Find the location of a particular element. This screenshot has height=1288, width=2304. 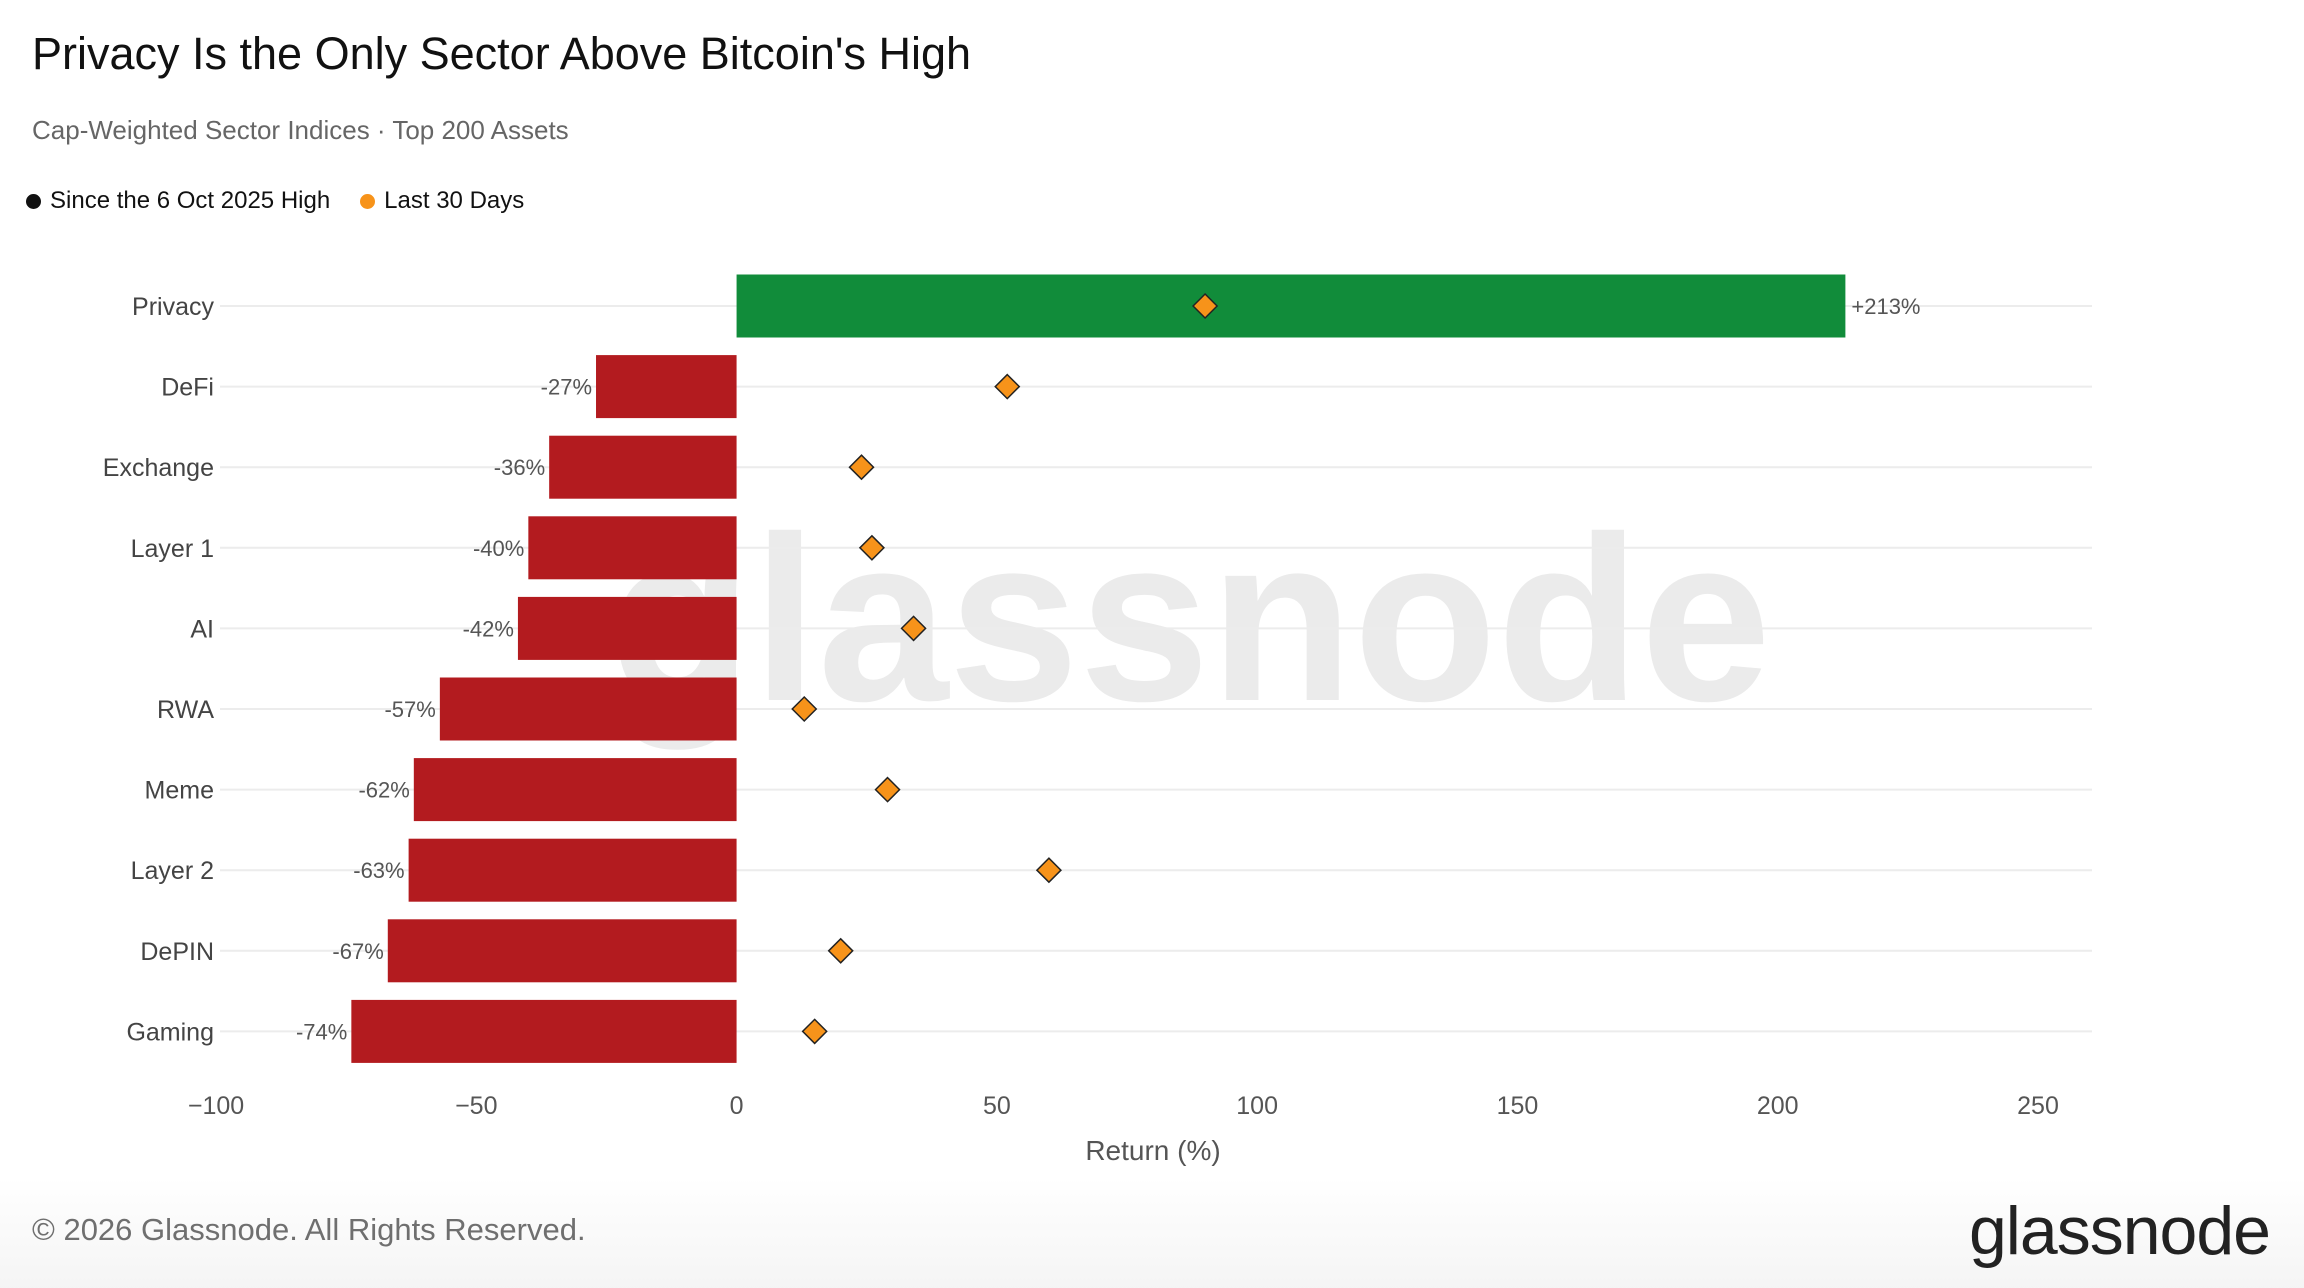

marker-last-30-days-defi is located at coordinates (1007, 386).